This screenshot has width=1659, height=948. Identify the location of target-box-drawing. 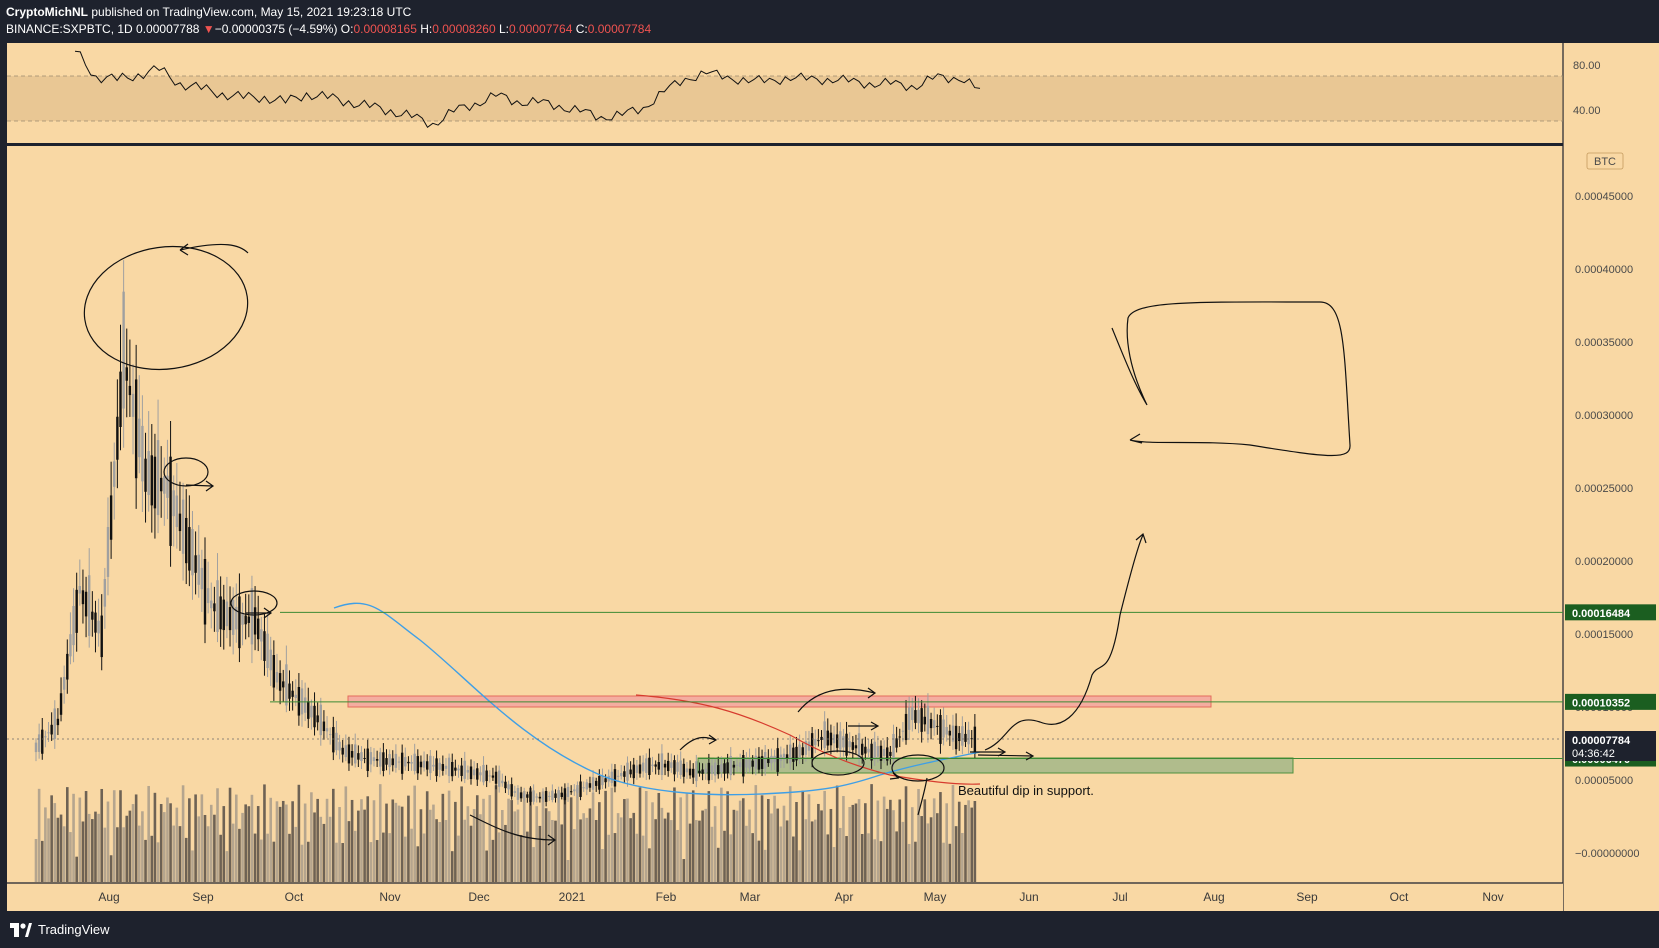
(1231, 379).